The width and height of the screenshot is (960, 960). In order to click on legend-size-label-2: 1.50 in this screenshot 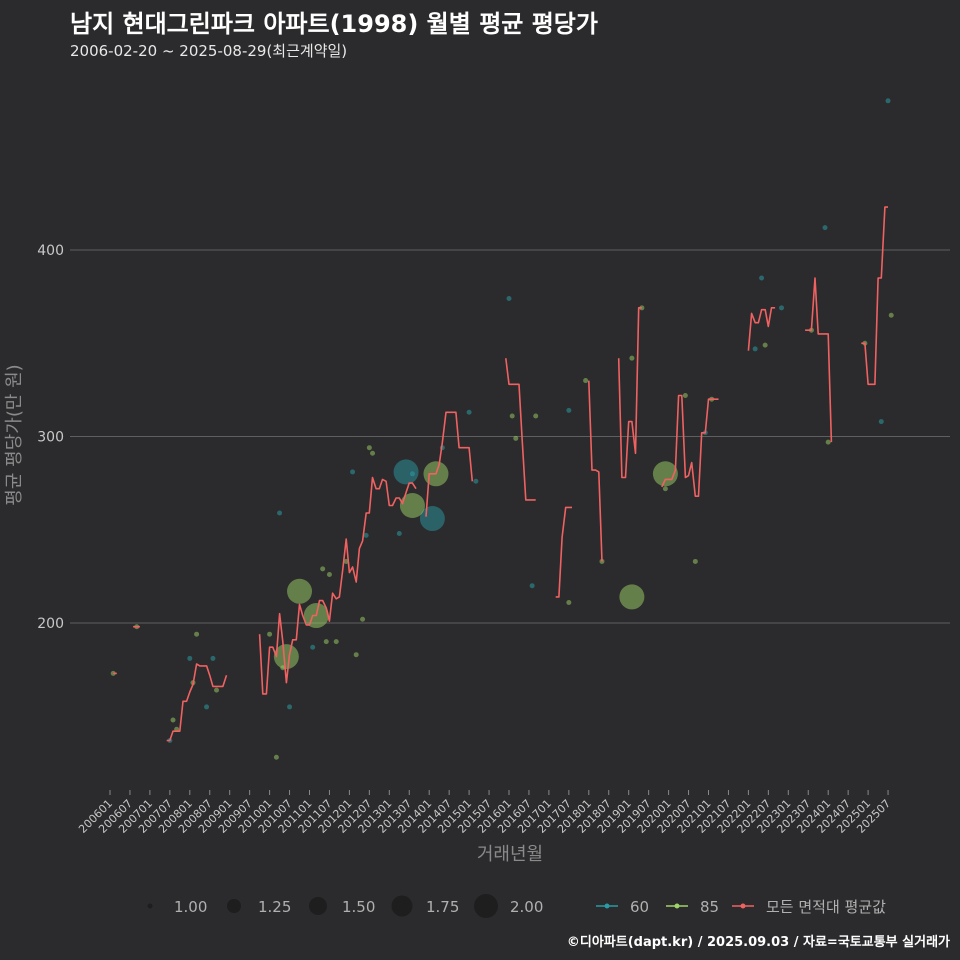, I will do `click(358, 907)`.